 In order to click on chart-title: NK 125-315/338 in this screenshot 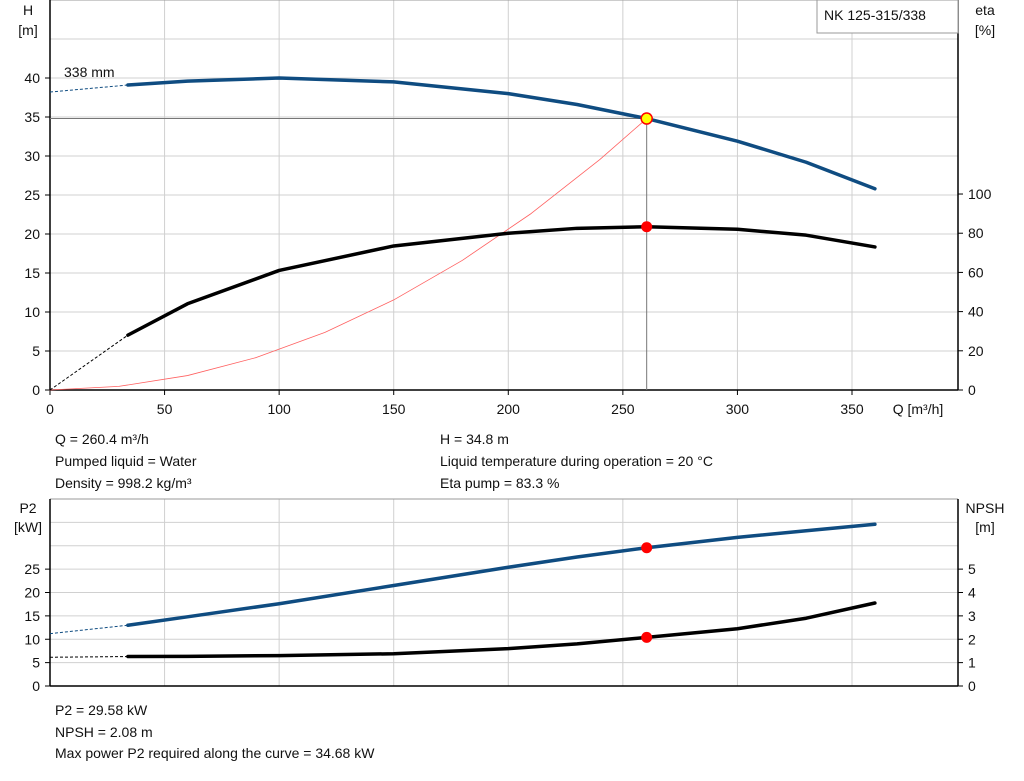, I will do `click(875, 15)`.